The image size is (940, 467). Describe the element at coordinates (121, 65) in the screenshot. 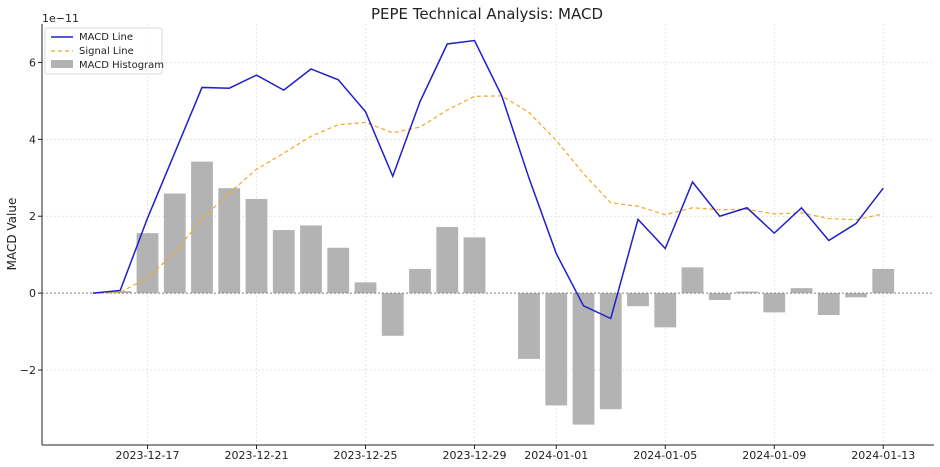

I see `legend-histogram-label: MACD Histogram` at that location.